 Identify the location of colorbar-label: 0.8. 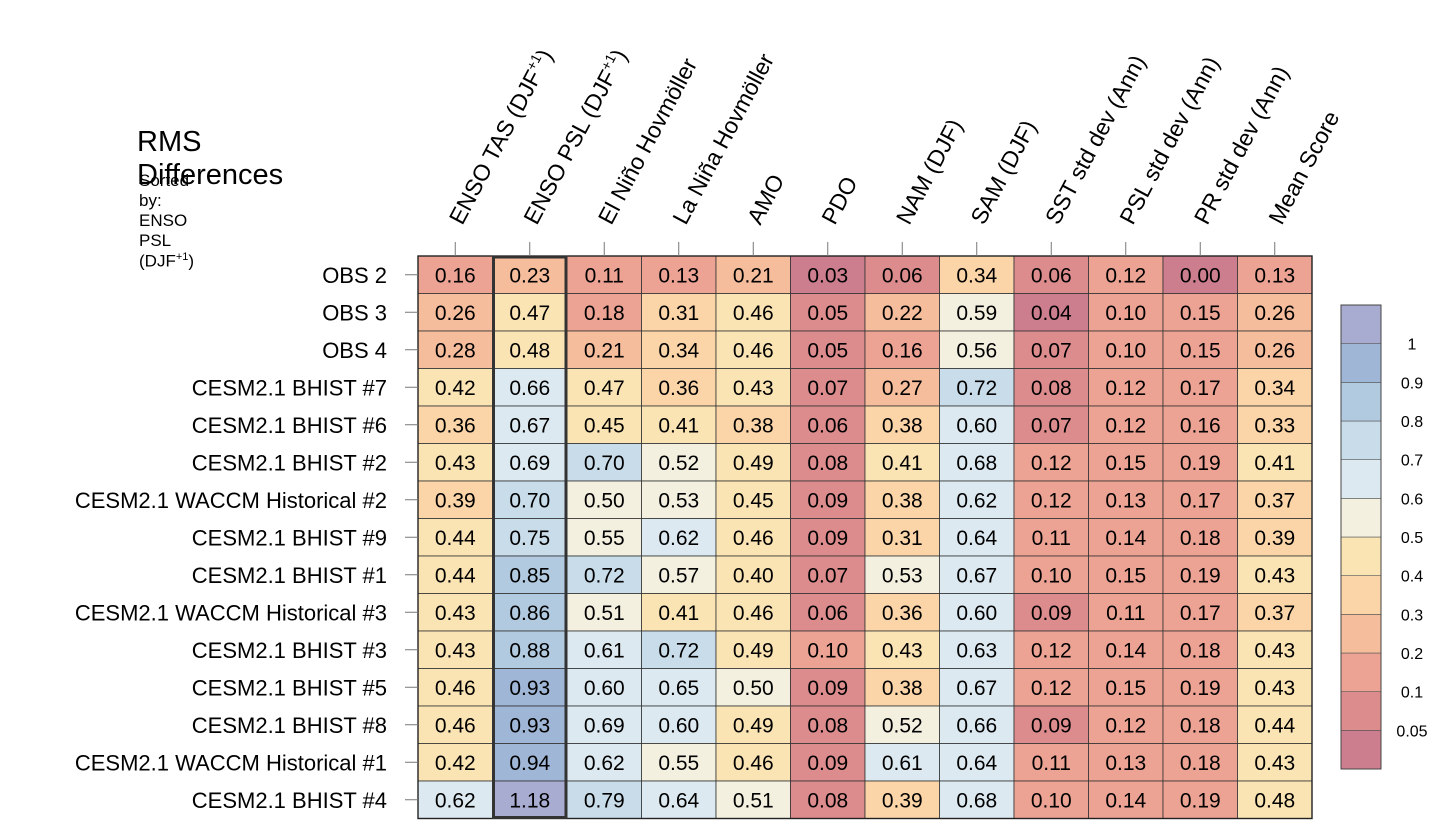
(1412, 422).